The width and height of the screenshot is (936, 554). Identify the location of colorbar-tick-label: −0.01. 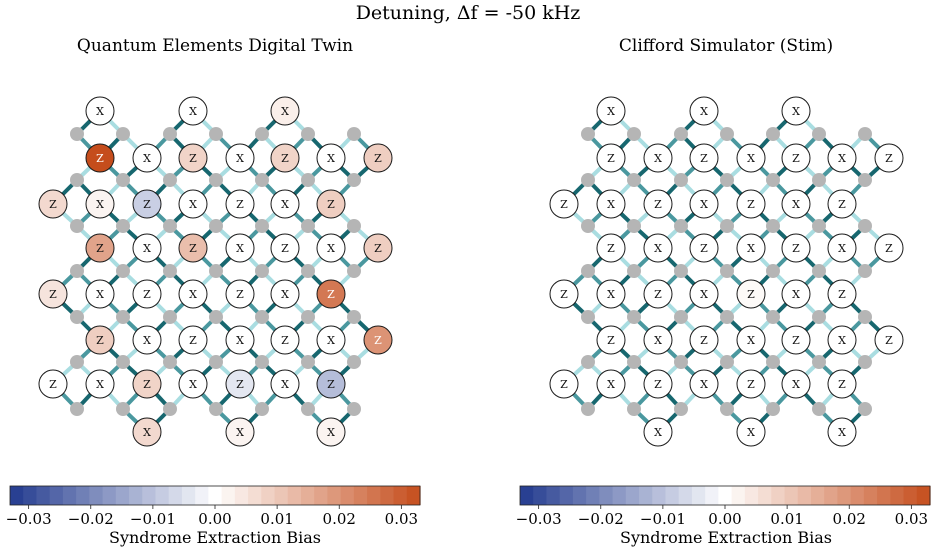
(663, 519).